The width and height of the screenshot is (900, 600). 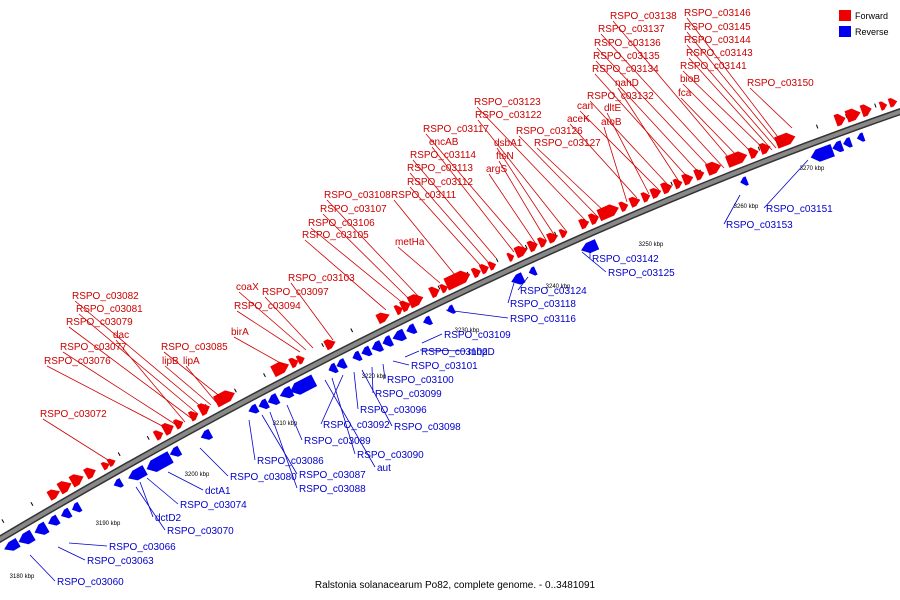 What do you see at coordinates (780, 83) in the screenshot?
I see `forward-gene-label: RSPO_c03150` at bounding box center [780, 83].